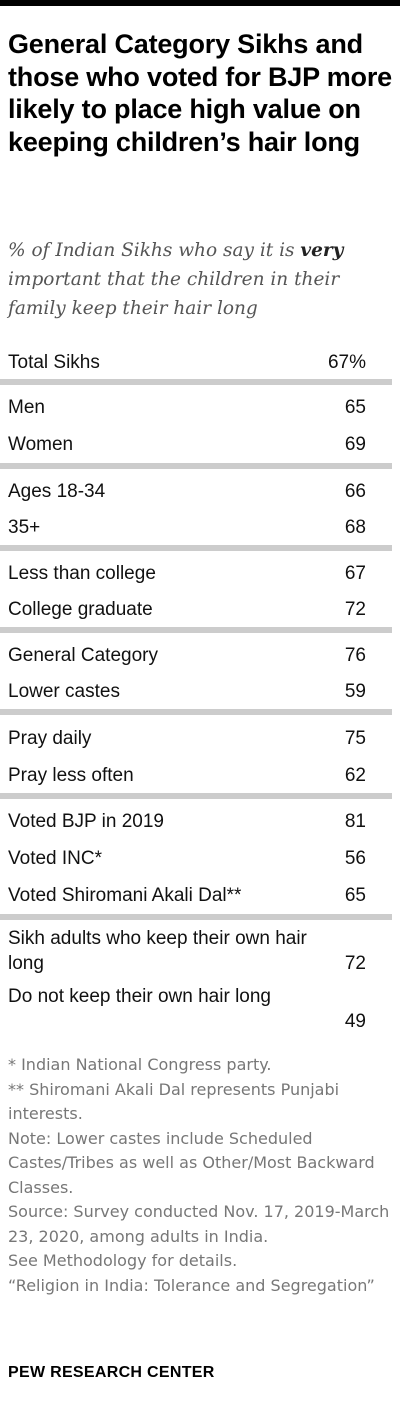  What do you see at coordinates (139, 996) in the screenshot?
I see `row-label: Do not keep their own hair long` at bounding box center [139, 996].